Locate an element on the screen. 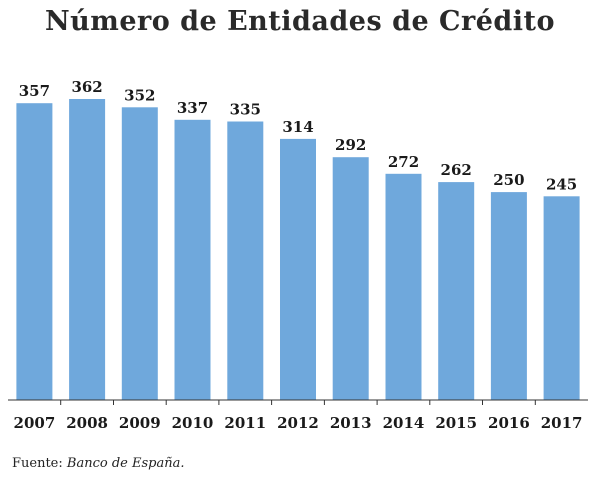 The image size is (600, 479). bar-2011 is located at coordinates (245, 260).